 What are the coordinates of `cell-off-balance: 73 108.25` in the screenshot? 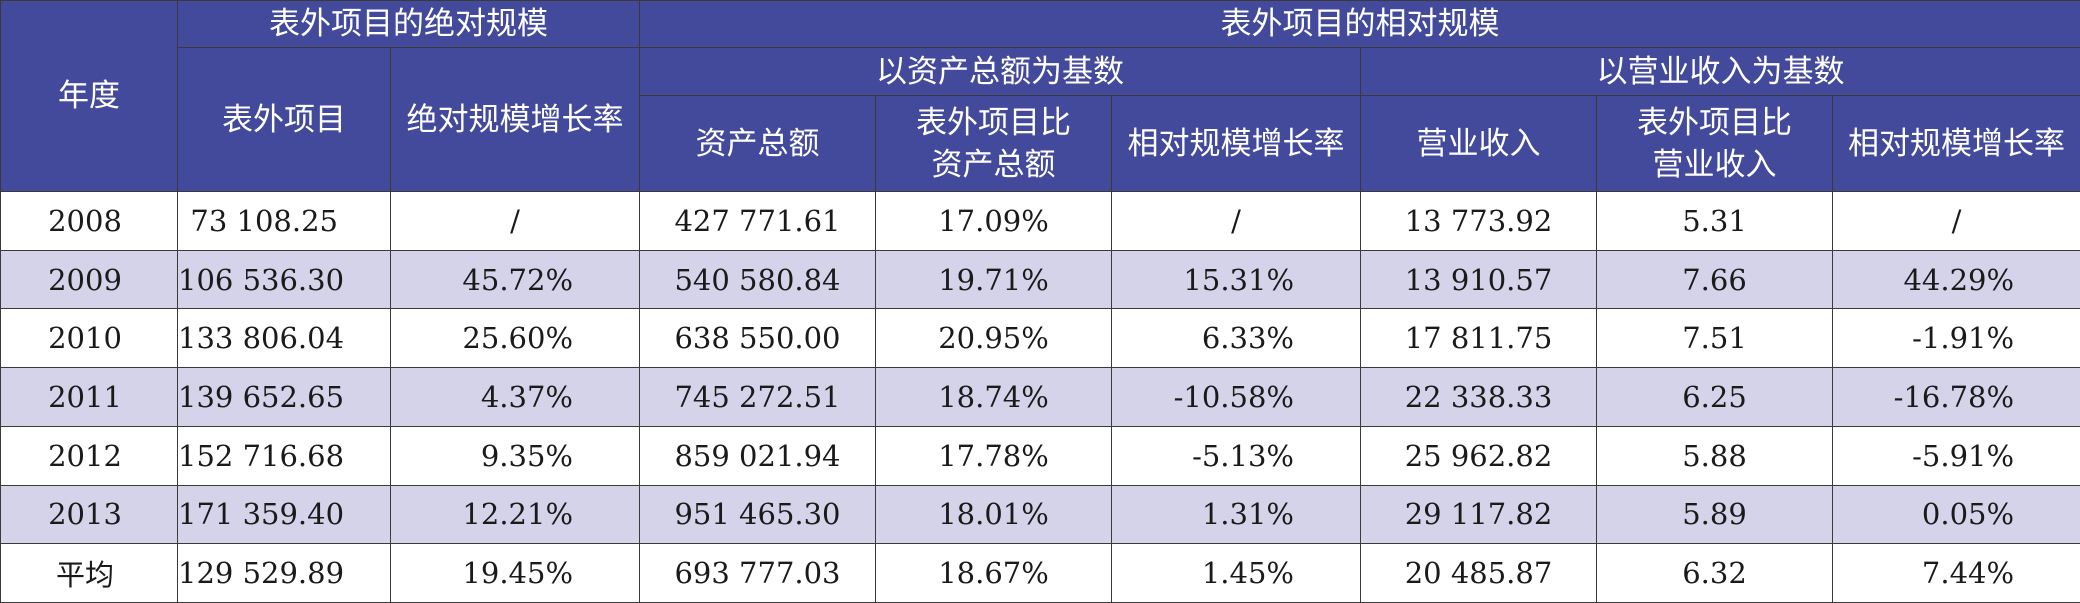 It's located at (284, 221).